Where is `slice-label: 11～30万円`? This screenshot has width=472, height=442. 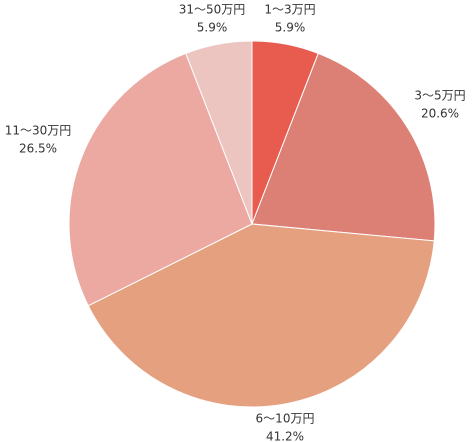
slice-label: 11～30万円 is located at coordinates (38, 131).